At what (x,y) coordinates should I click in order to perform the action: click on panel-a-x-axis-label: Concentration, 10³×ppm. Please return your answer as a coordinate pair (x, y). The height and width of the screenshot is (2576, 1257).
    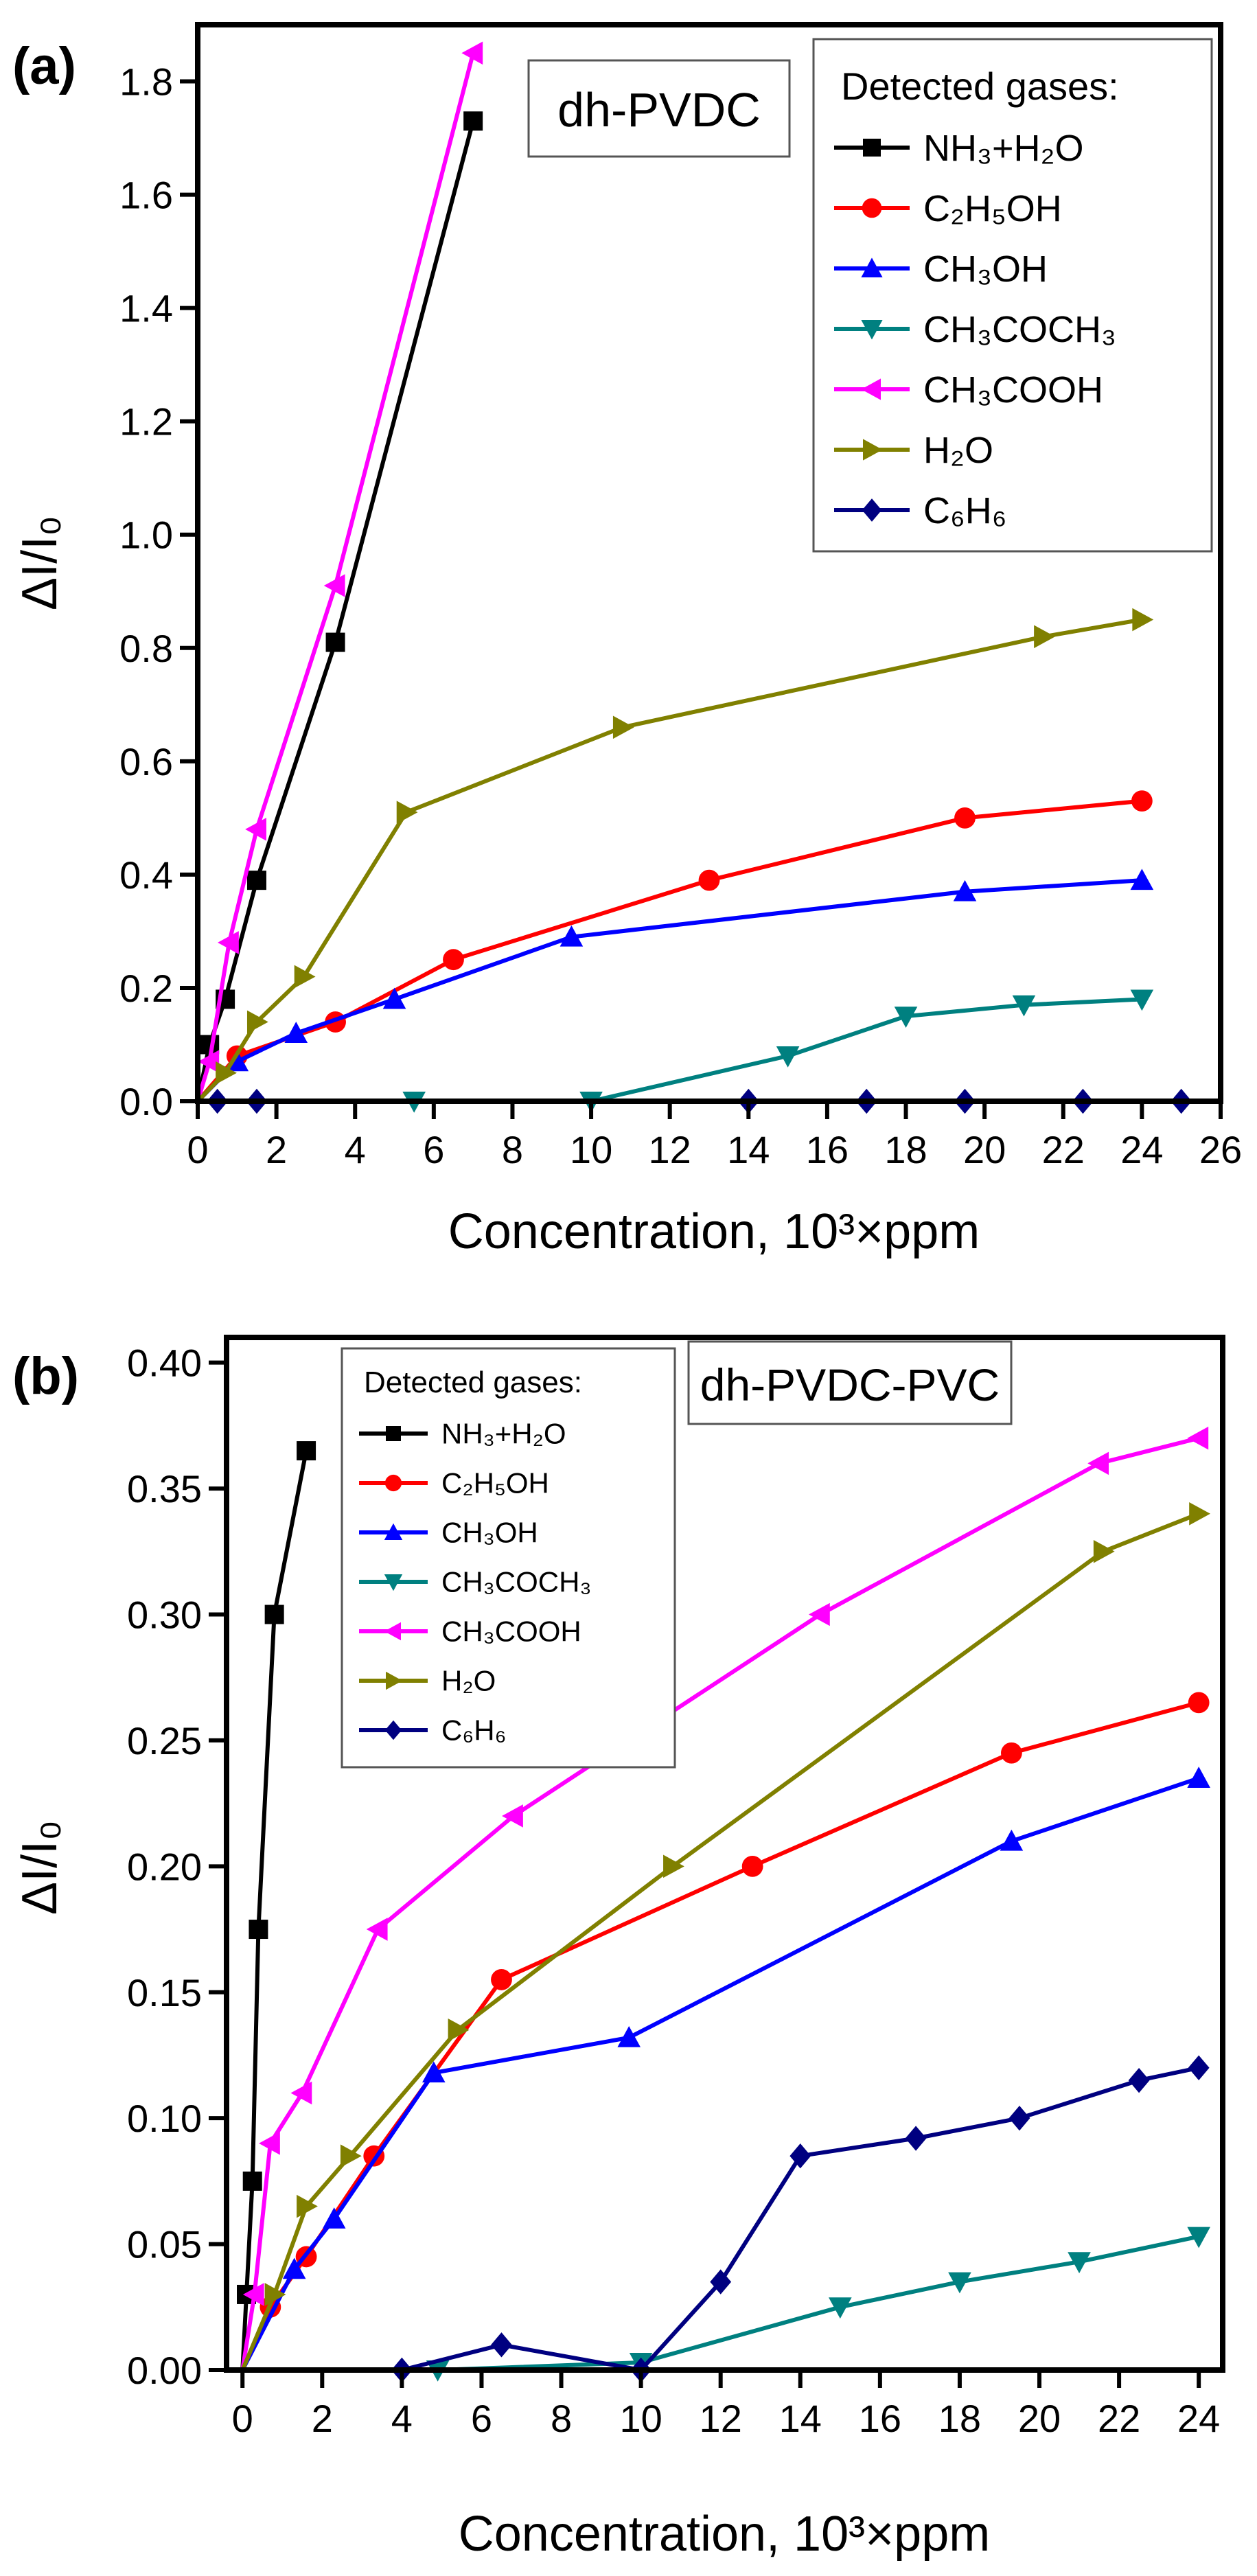
    Looking at the image, I should click on (714, 1231).